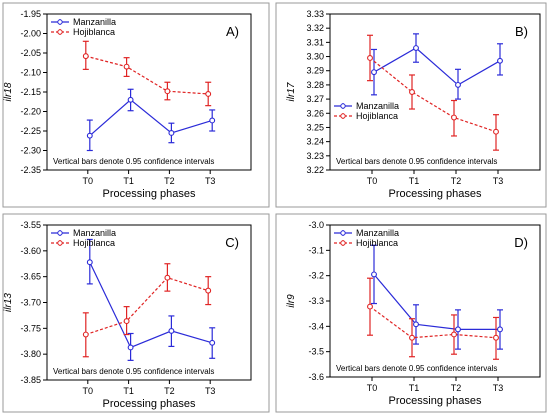  Describe the element at coordinates (521, 31) in the screenshot. I see `panel-label: B)` at that location.